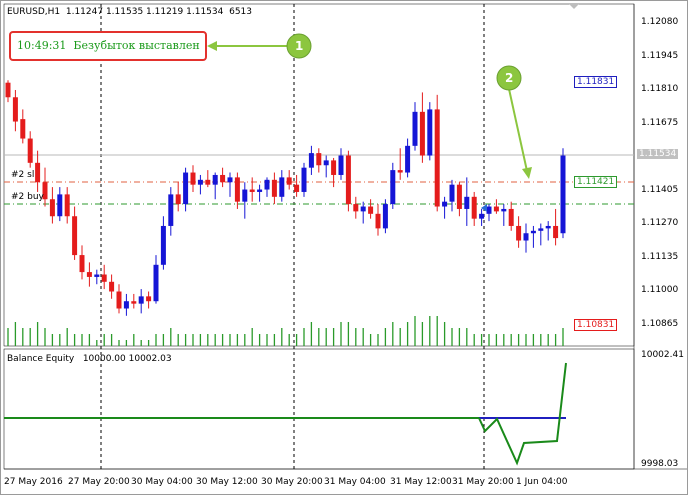 The height and width of the screenshot is (495, 688). What do you see at coordinates (509, 78) in the screenshot?
I see `marker-2-circle` at bounding box center [509, 78].